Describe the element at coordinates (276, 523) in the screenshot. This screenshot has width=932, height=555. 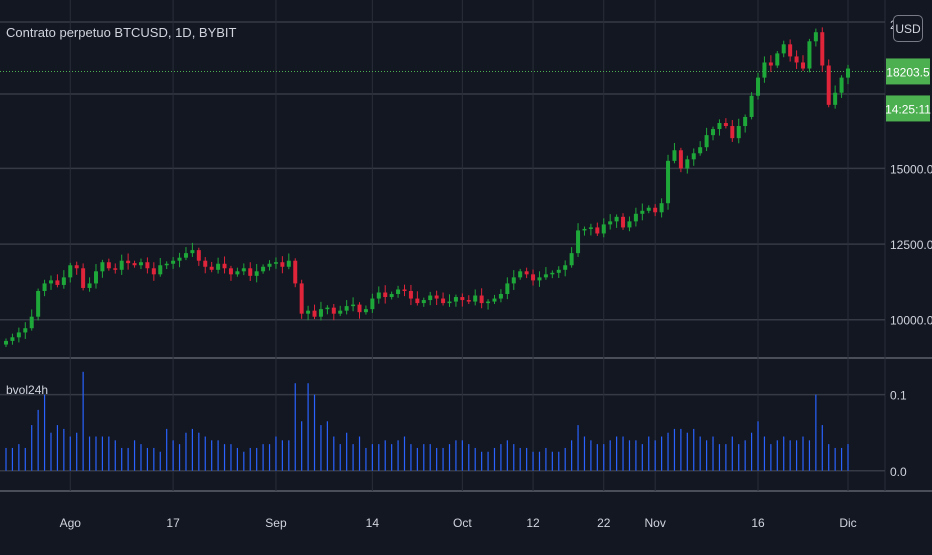
I see `time-tick-label: Sep` at that location.